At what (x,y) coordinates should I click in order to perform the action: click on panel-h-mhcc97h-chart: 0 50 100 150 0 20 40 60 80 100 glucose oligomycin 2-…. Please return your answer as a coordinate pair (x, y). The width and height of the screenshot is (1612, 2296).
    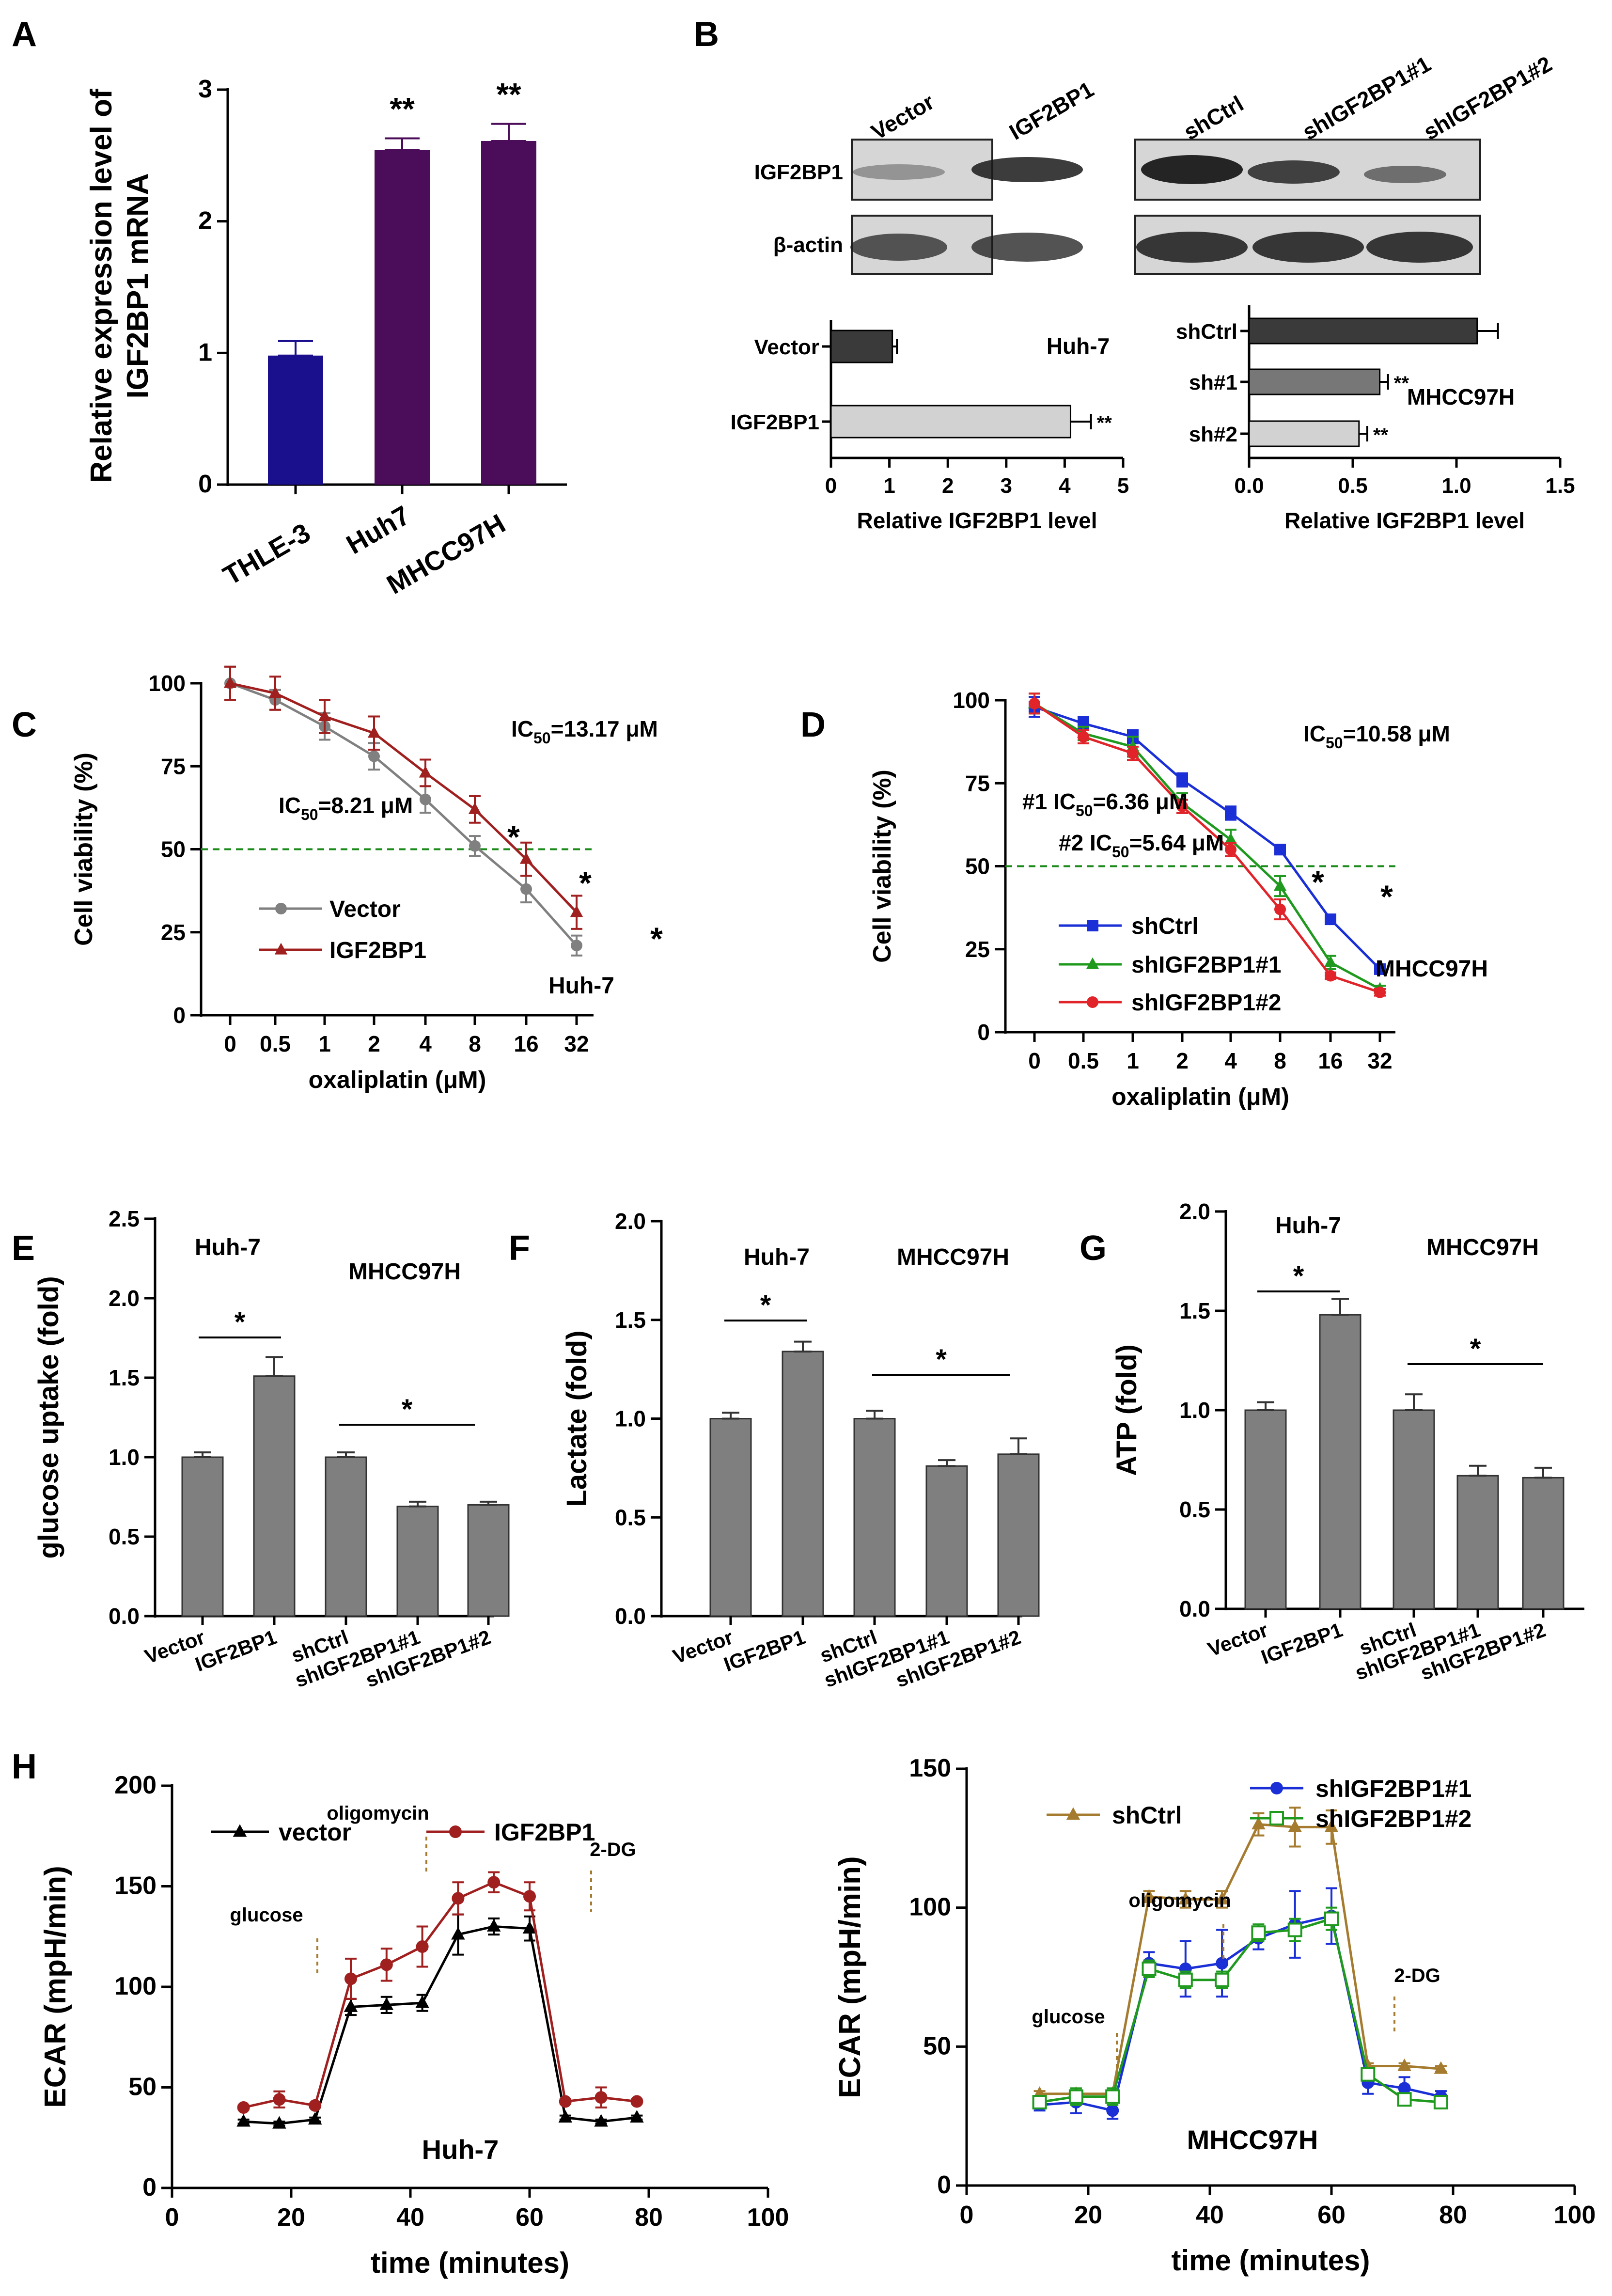
    Looking at the image, I should click on (1214, 2016).